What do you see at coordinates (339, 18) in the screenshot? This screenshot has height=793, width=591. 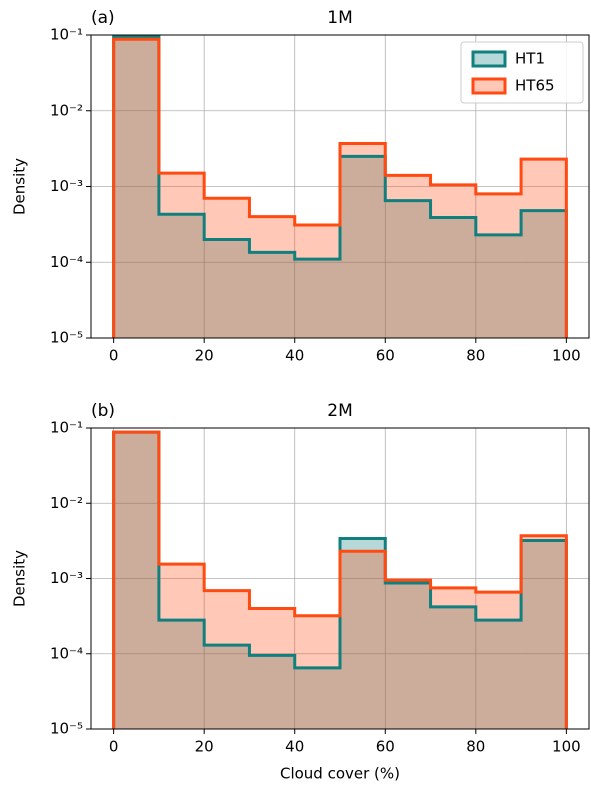 I see `chart-title: 1M` at bounding box center [339, 18].